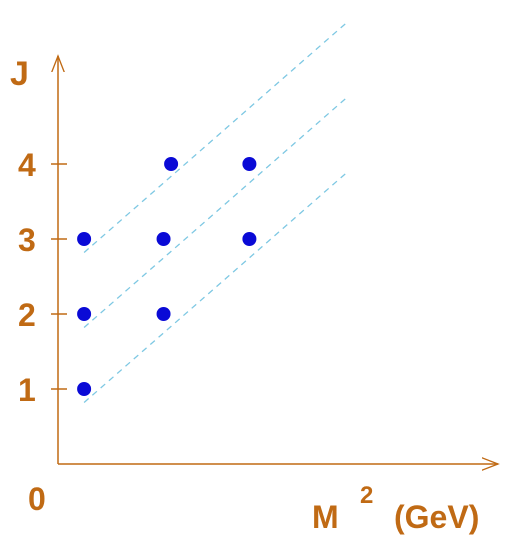  I want to click on y-tick-label-1: 1, so click(27, 390).